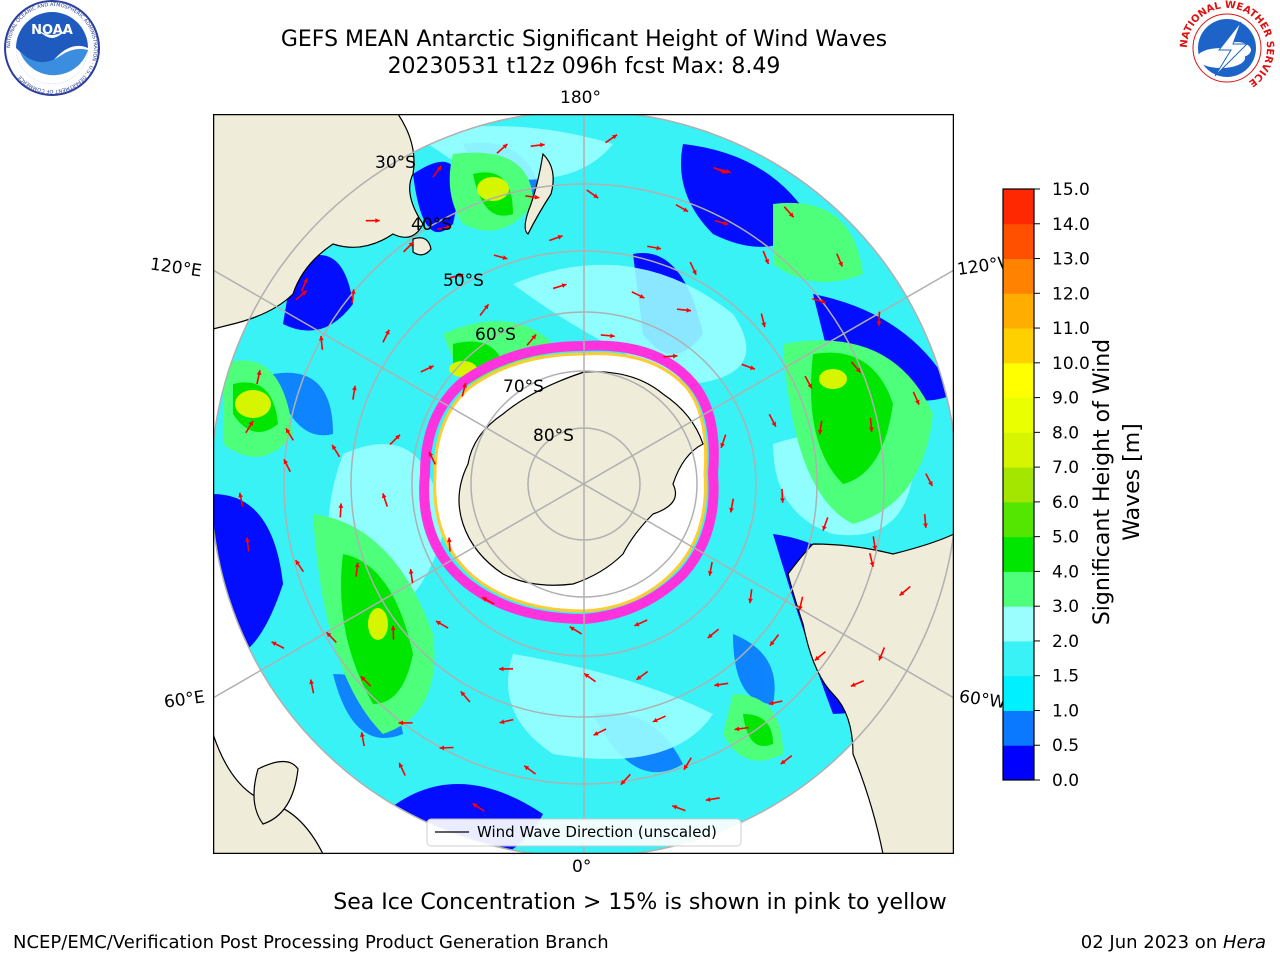  Describe the element at coordinates (1173, 942) in the screenshot. I see `run-date: 02 Jun 2023 on Hera` at that location.